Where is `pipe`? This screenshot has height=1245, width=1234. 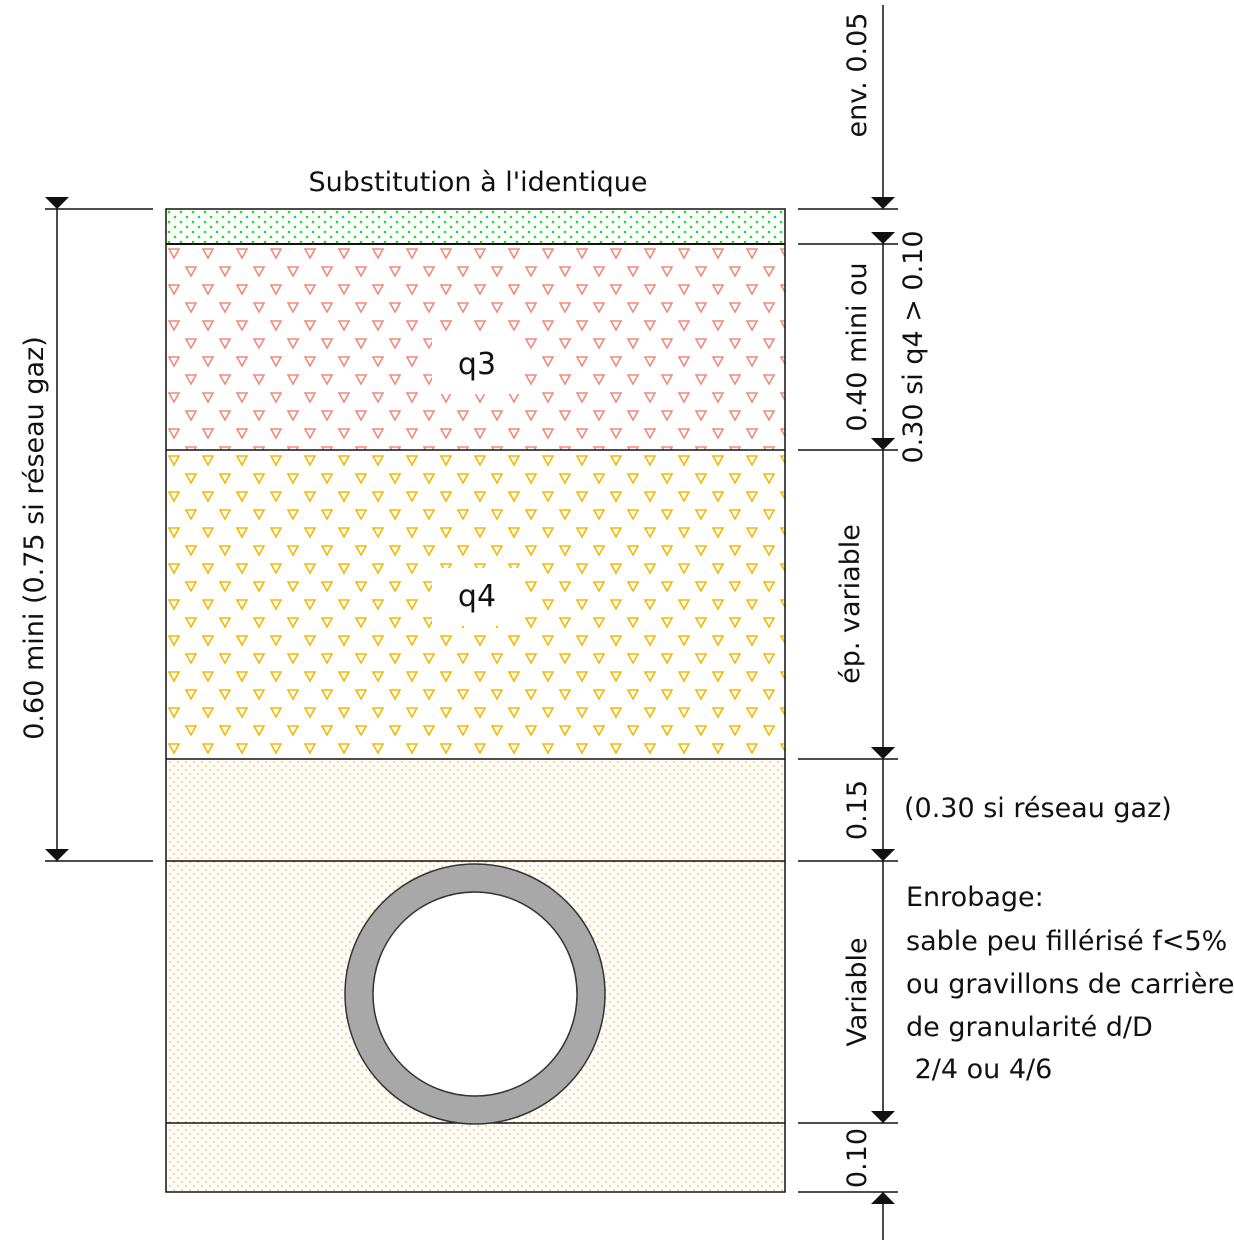
pipe is located at coordinates (475, 994).